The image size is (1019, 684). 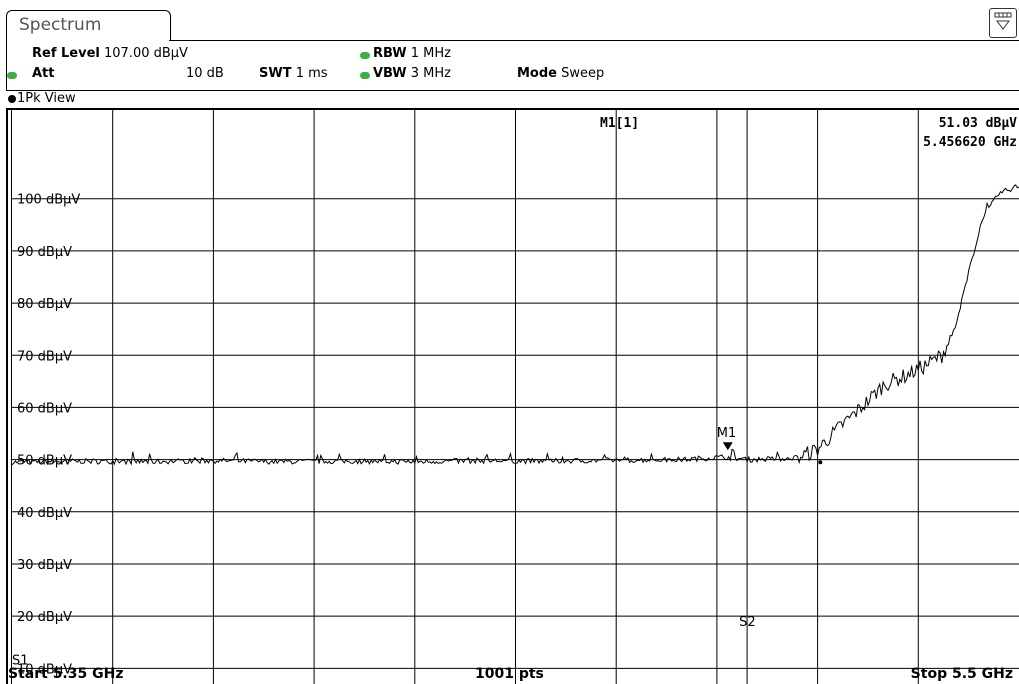 I want to click on vbw: VBW 3 MHz, so click(x=412, y=73).